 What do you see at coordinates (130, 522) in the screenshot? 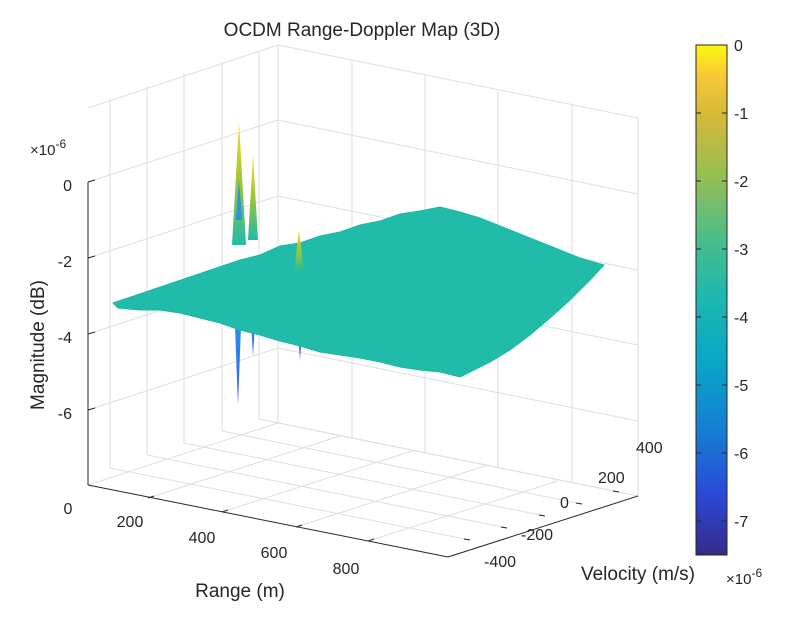
I see `x-tick-label: 200` at bounding box center [130, 522].